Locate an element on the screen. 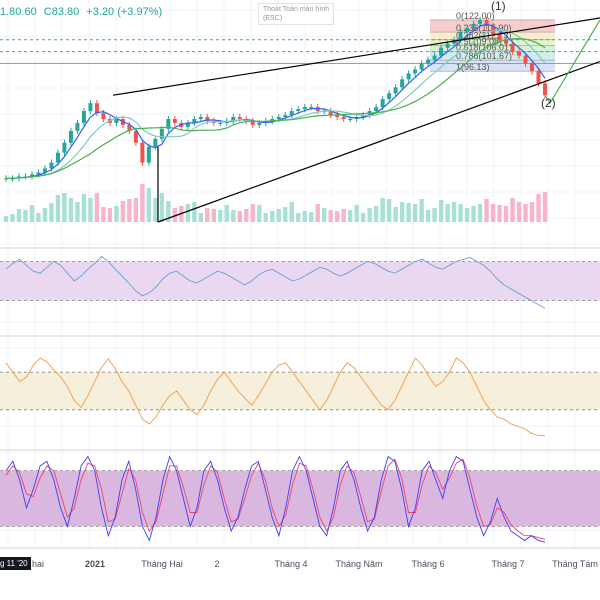 This screenshot has height=600, width=600. wave-label-2: (2) is located at coordinates (548, 103).